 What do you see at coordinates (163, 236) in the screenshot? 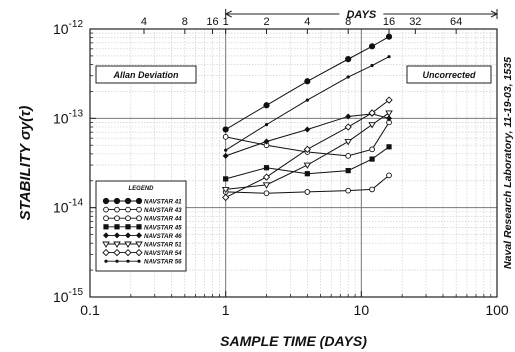
I see `legend-label: NAVSTAR 46` at bounding box center [163, 236].